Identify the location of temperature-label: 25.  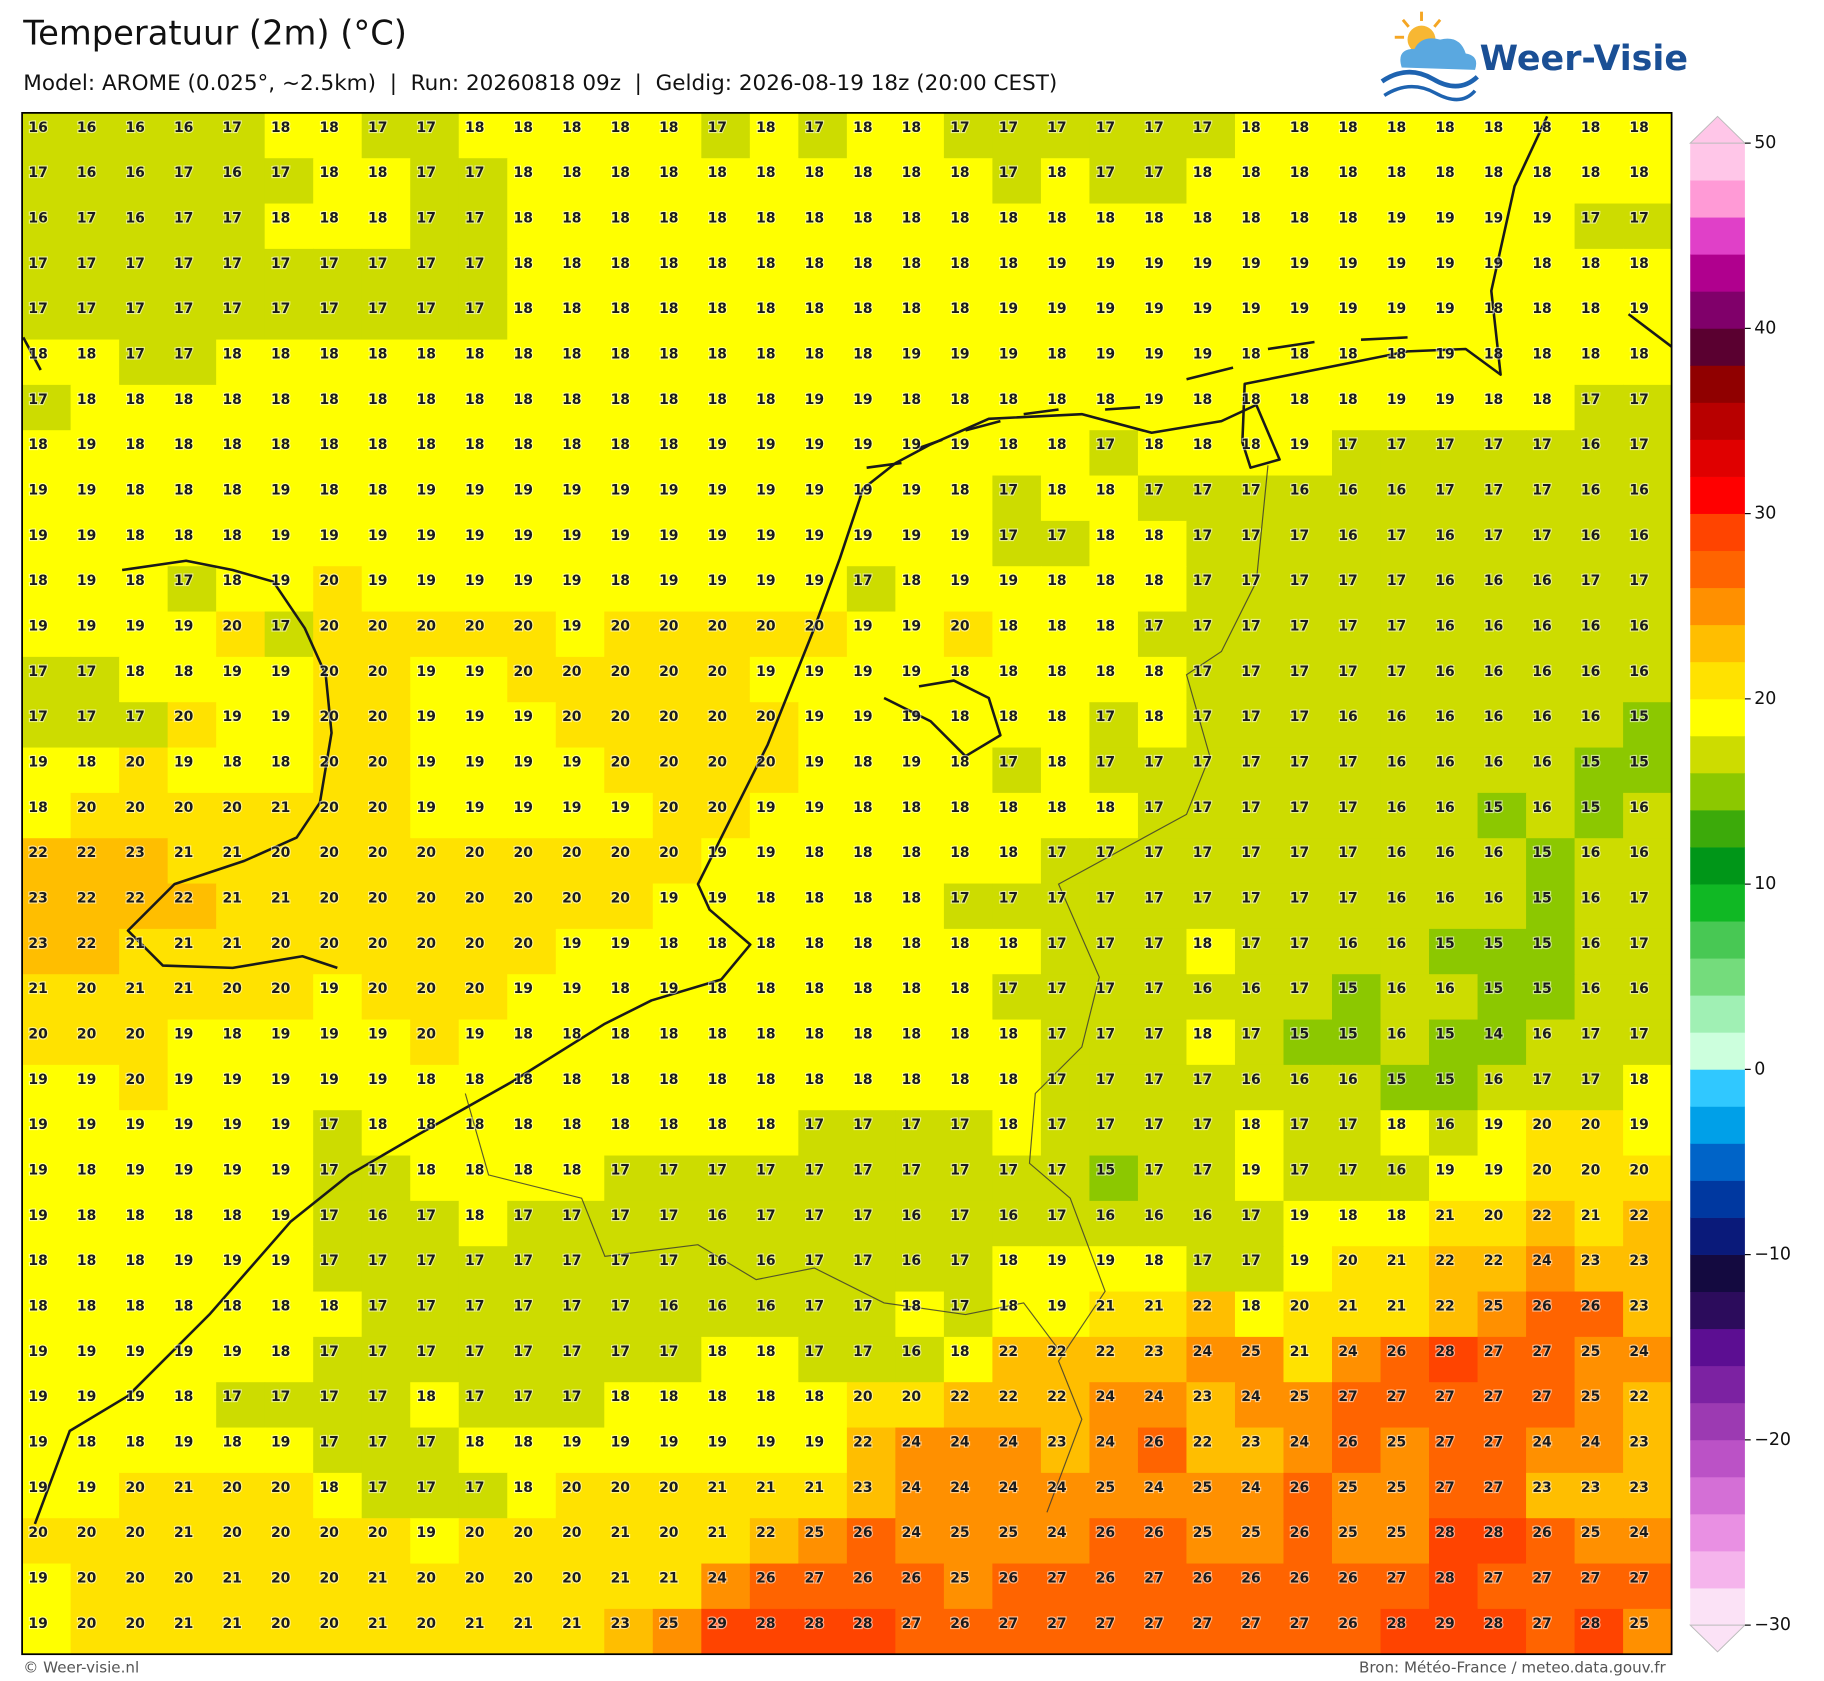
(1250, 1533).